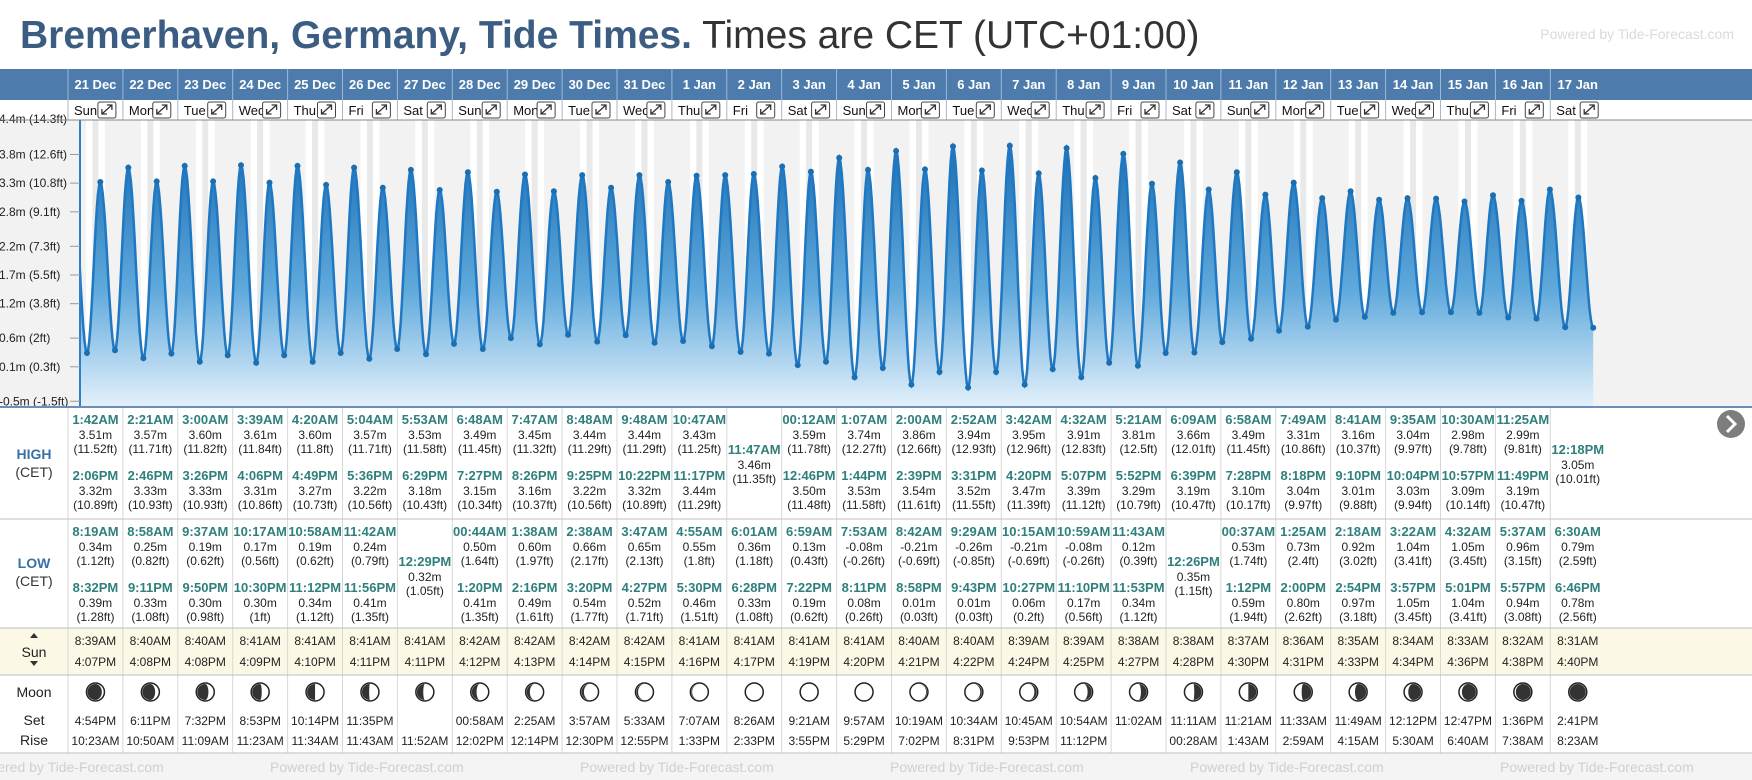 The image size is (1752, 780). I want to click on low-tide-height-ft: (1.64ft), so click(480, 561).